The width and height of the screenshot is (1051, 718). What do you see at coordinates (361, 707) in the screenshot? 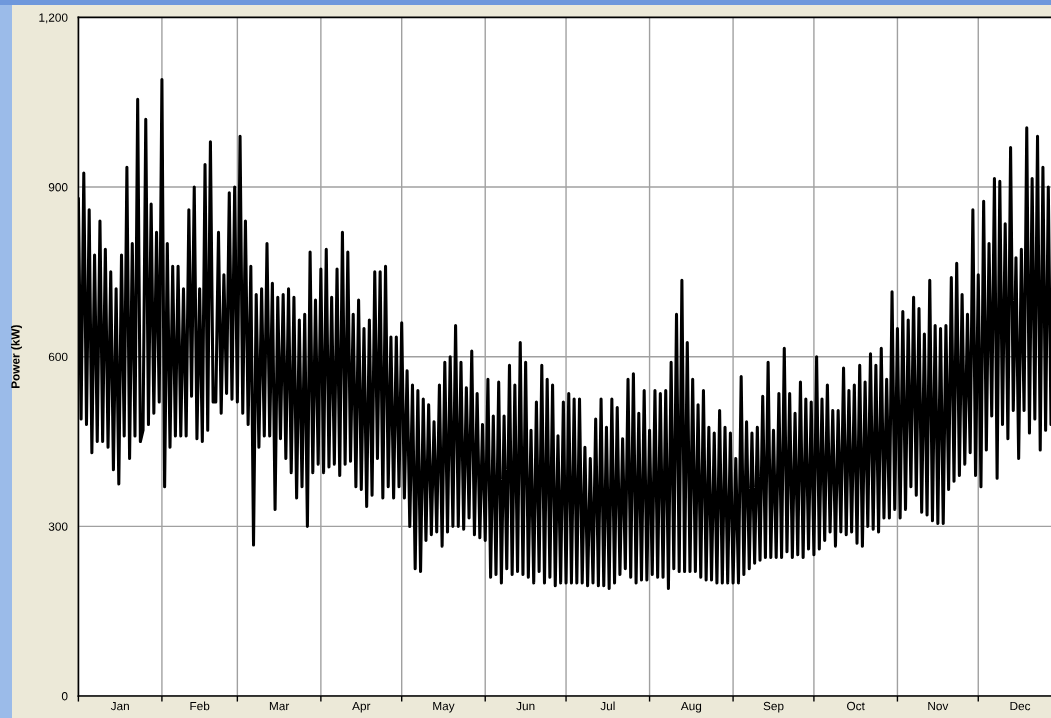
I see `x-tick-label: Apr` at bounding box center [361, 707].